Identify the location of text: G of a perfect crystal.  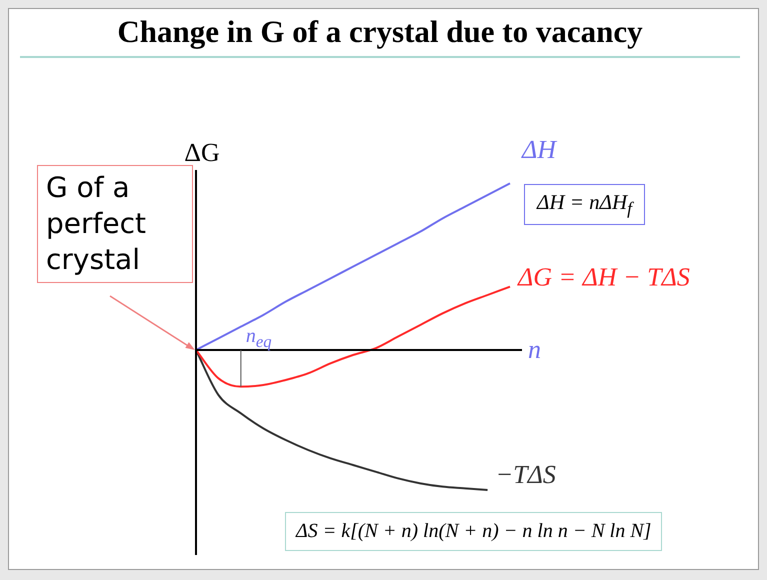
(115, 224).